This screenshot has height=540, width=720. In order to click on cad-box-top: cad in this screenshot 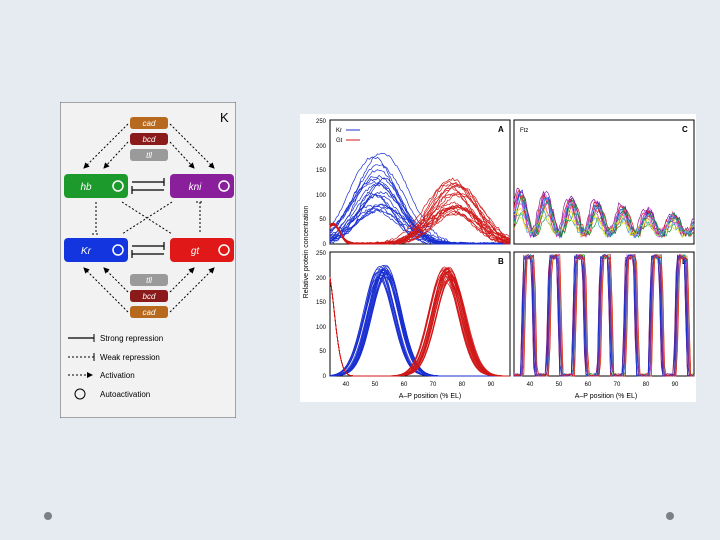, I will do `click(149, 123)`.